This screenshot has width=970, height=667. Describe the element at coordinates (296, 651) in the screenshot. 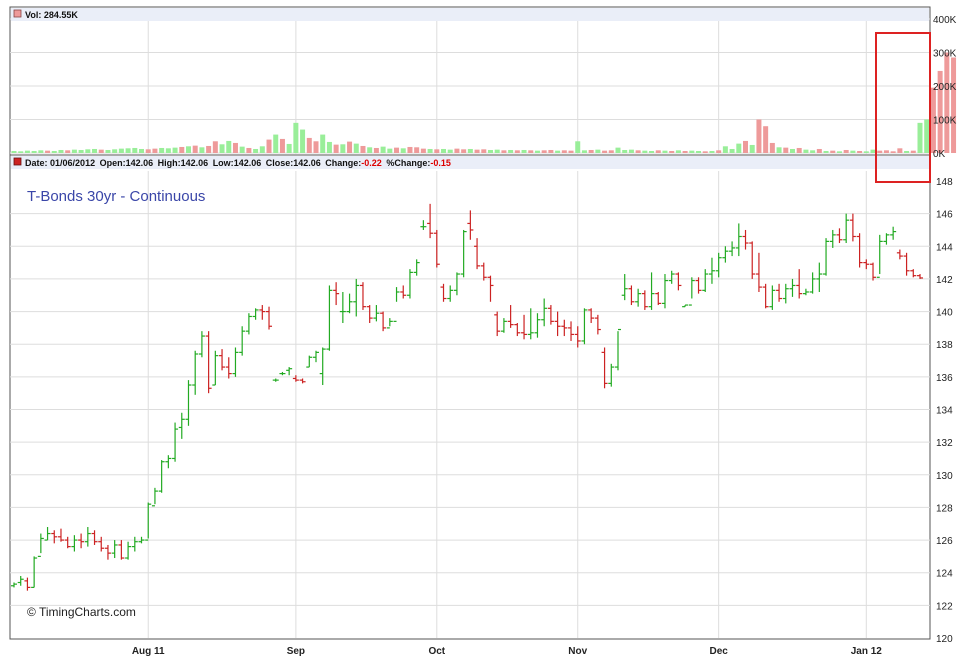

I see `x-tick-label: Sep` at that location.